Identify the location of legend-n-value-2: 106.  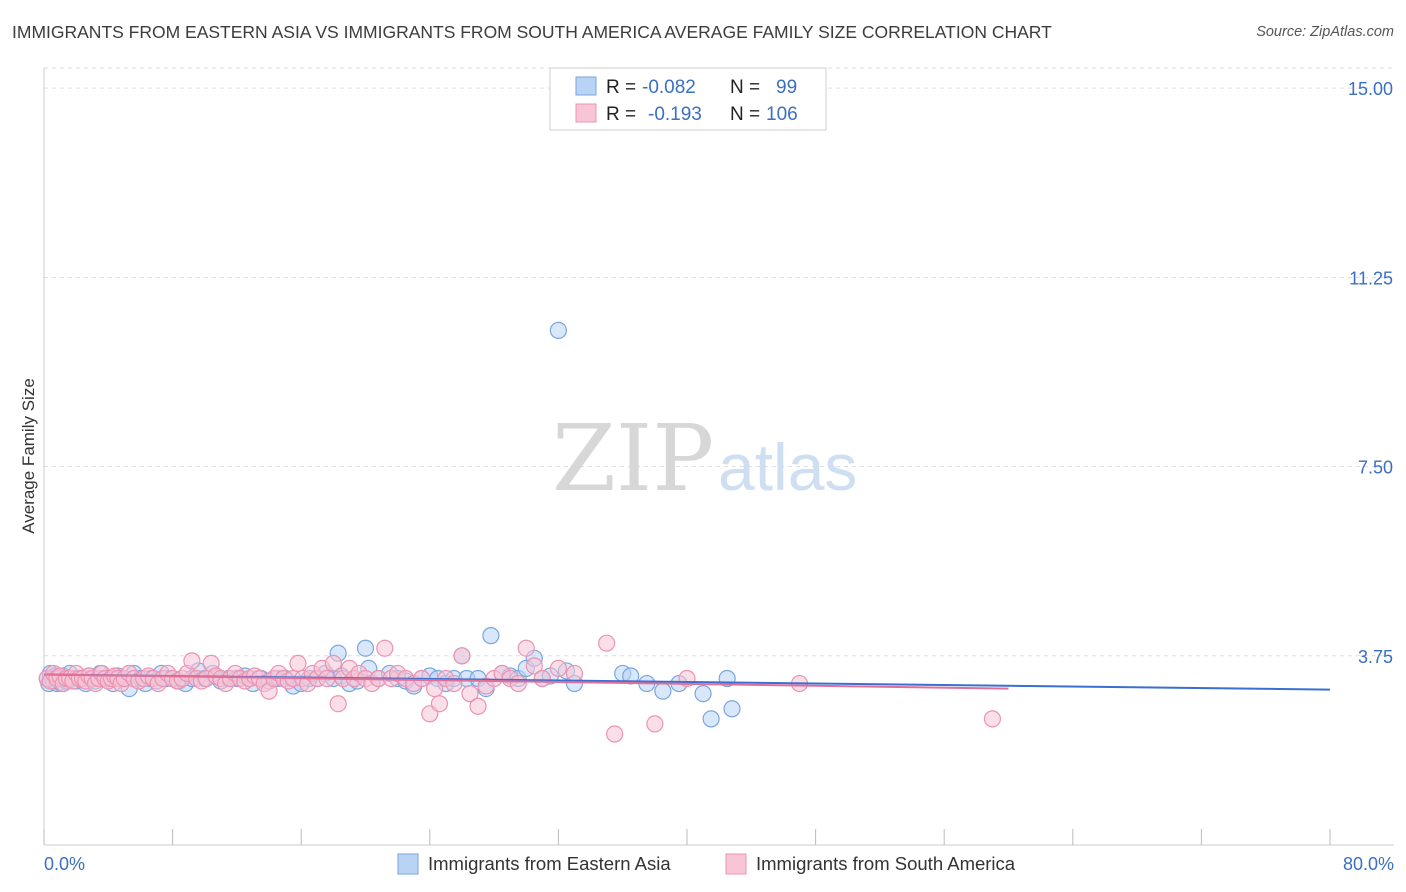
(782, 114).